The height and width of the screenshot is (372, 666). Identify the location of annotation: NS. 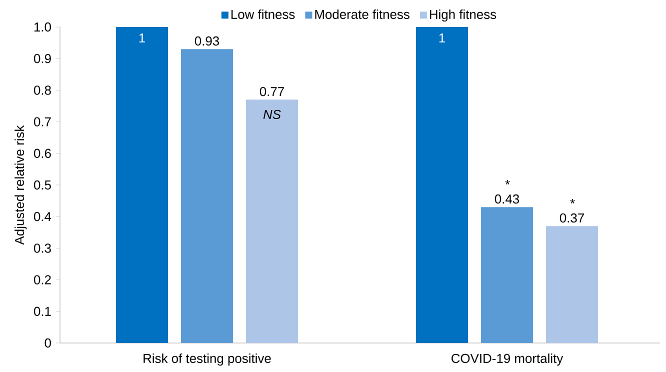
(272, 115).